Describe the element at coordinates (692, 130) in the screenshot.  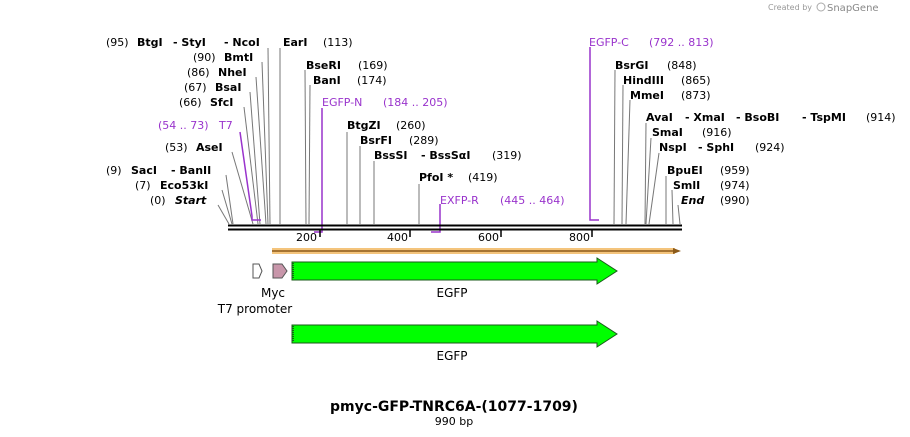
I see `site-label-916: SmaI (916)` at that location.